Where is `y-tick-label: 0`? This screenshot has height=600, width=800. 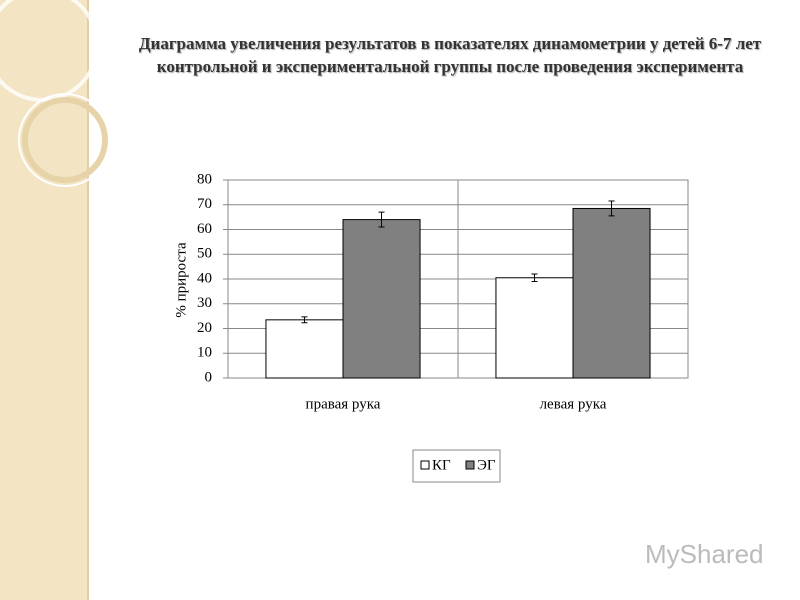 y-tick-label: 0 is located at coordinates (209, 377).